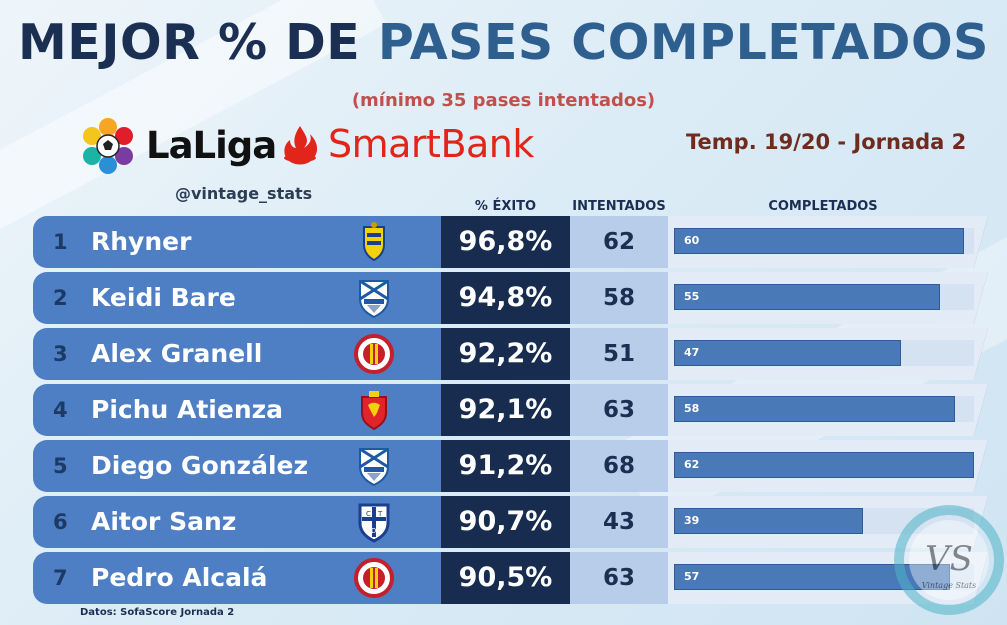  What do you see at coordinates (200, 465) in the screenshot?
I see `player-name: Diego González` at bounding box center [200, 465].